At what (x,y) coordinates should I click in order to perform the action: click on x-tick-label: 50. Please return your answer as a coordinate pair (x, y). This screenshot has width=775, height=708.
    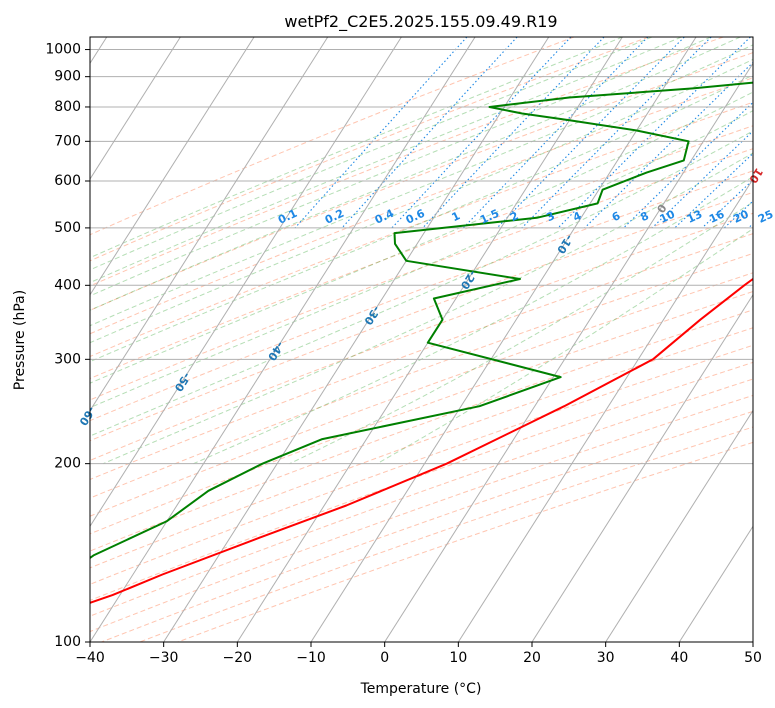
    Looking at the image, I should click on (753, 658).